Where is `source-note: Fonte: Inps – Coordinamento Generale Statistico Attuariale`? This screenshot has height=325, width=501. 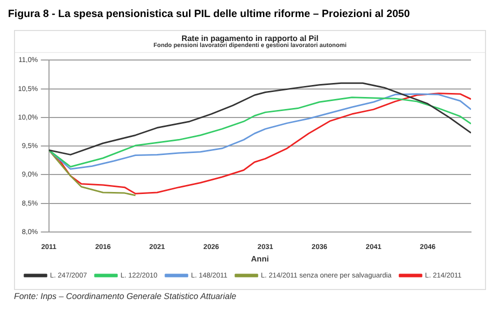 source-note: Fonte: Inps – Coordinamento Generale Statistico Attuariale is located at coordinates (126, 296).